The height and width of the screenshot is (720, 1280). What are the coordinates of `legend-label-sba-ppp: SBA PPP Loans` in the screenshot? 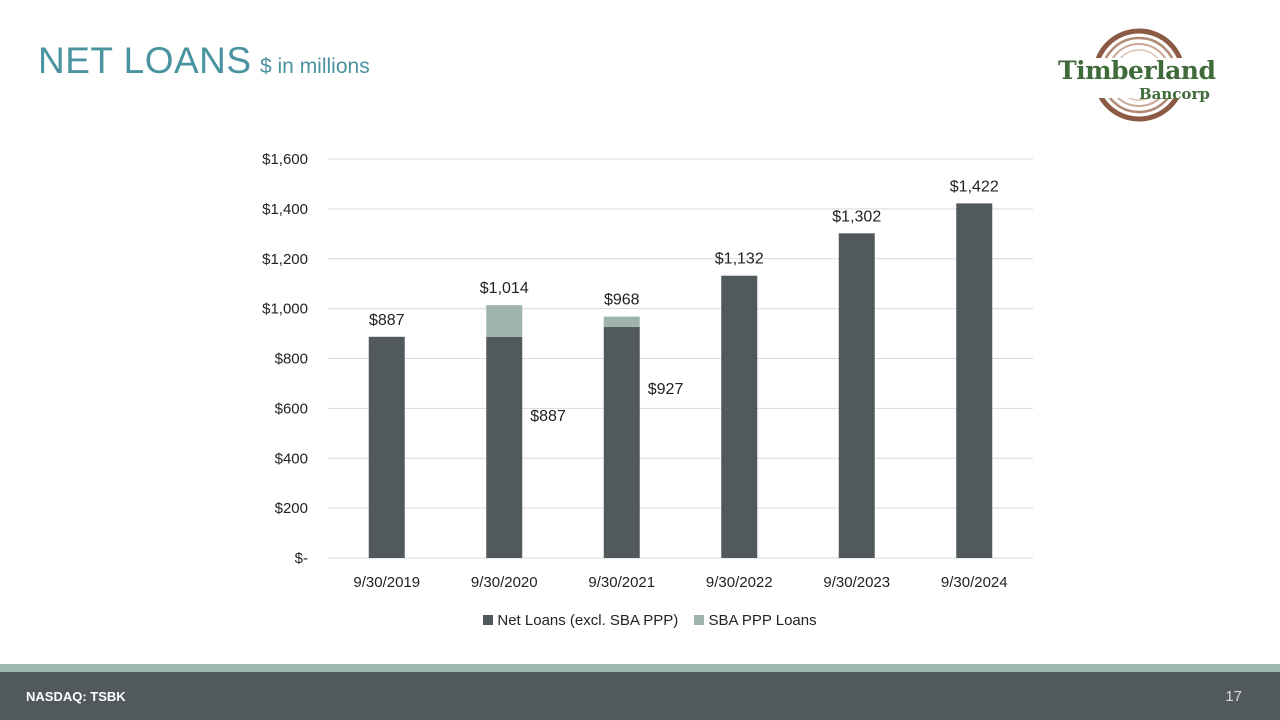 It's located at (762, 620).